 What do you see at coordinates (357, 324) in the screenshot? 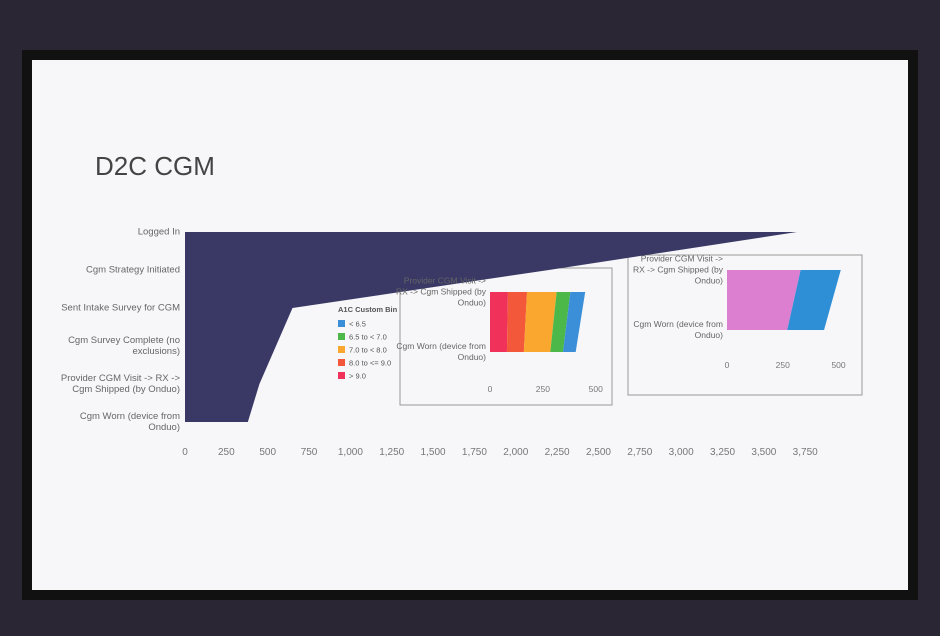
I see `legend-label: < 6.5` at bounding box center [357, 324].